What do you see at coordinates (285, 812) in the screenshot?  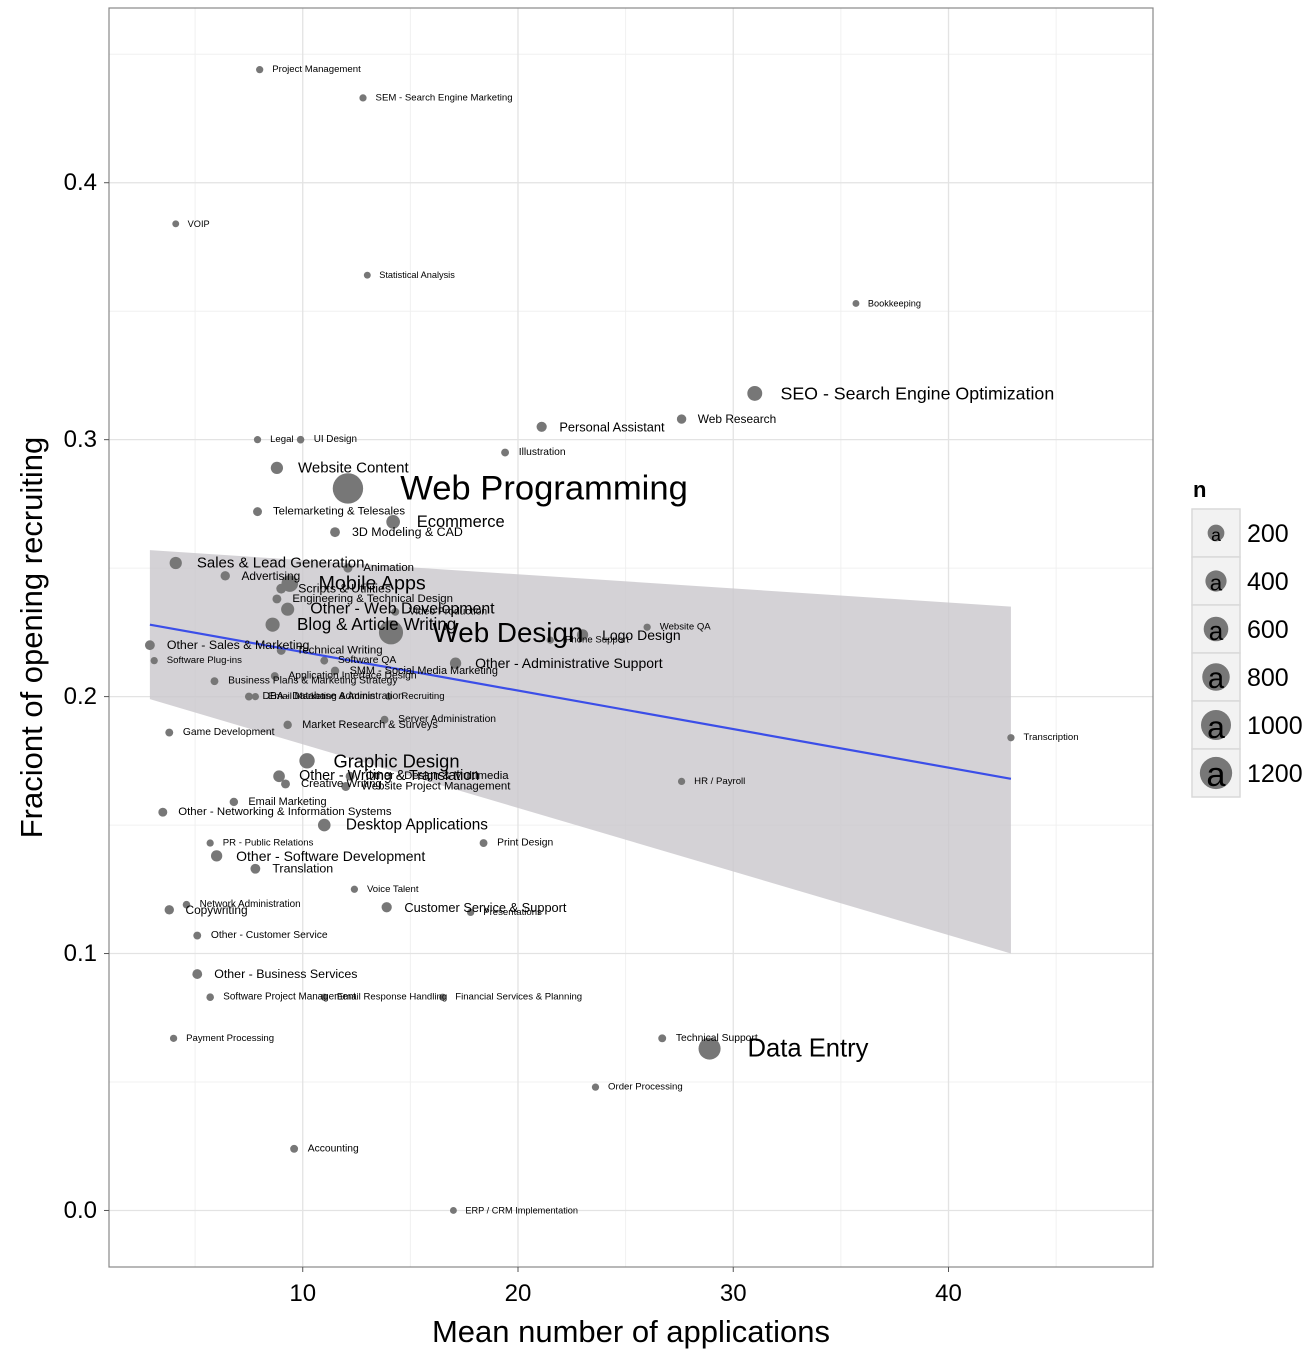 I see `point-label: Other - Networking & Information Systems` at bounding box center [285, 812].